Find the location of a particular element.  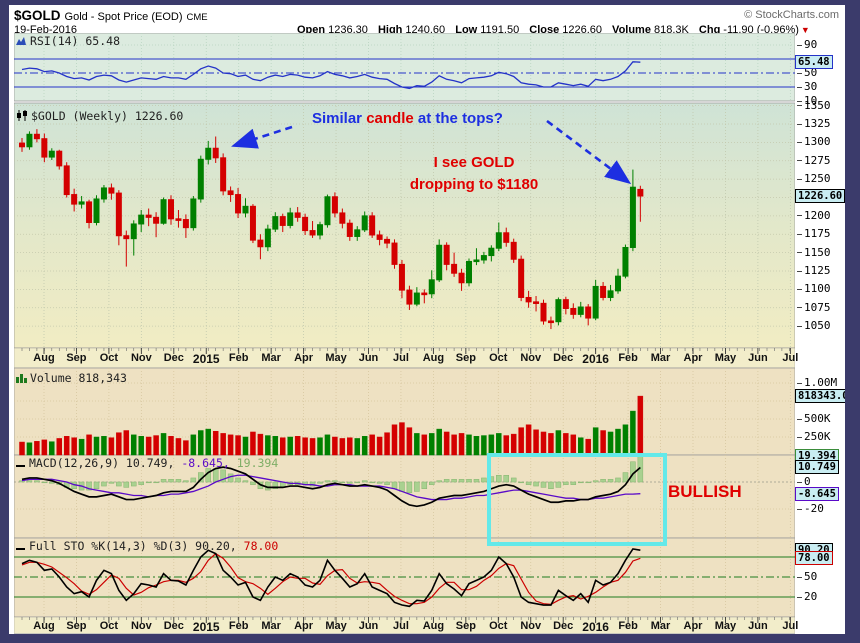

annotation-similar-candle: Similar candle at the tops? is located at coordinates (407, 118).